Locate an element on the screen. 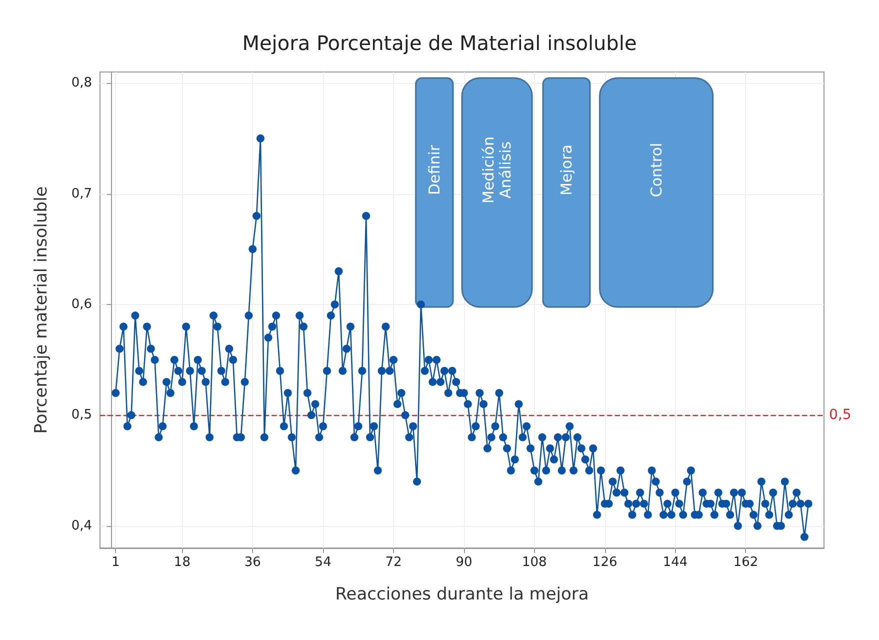 The height and width of the screenshot is (640, 879). x-tick-label: 36 is located at coordinates (252, 562).